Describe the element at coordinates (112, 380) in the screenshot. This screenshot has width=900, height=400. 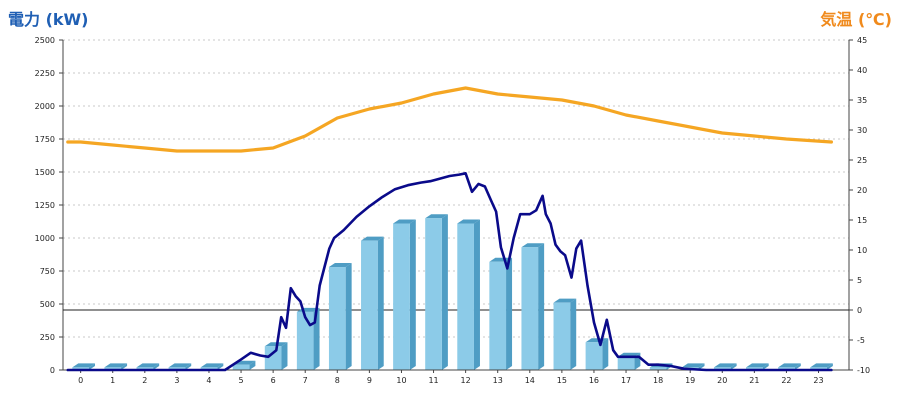
I see `x-tick-label: 1` at that location.